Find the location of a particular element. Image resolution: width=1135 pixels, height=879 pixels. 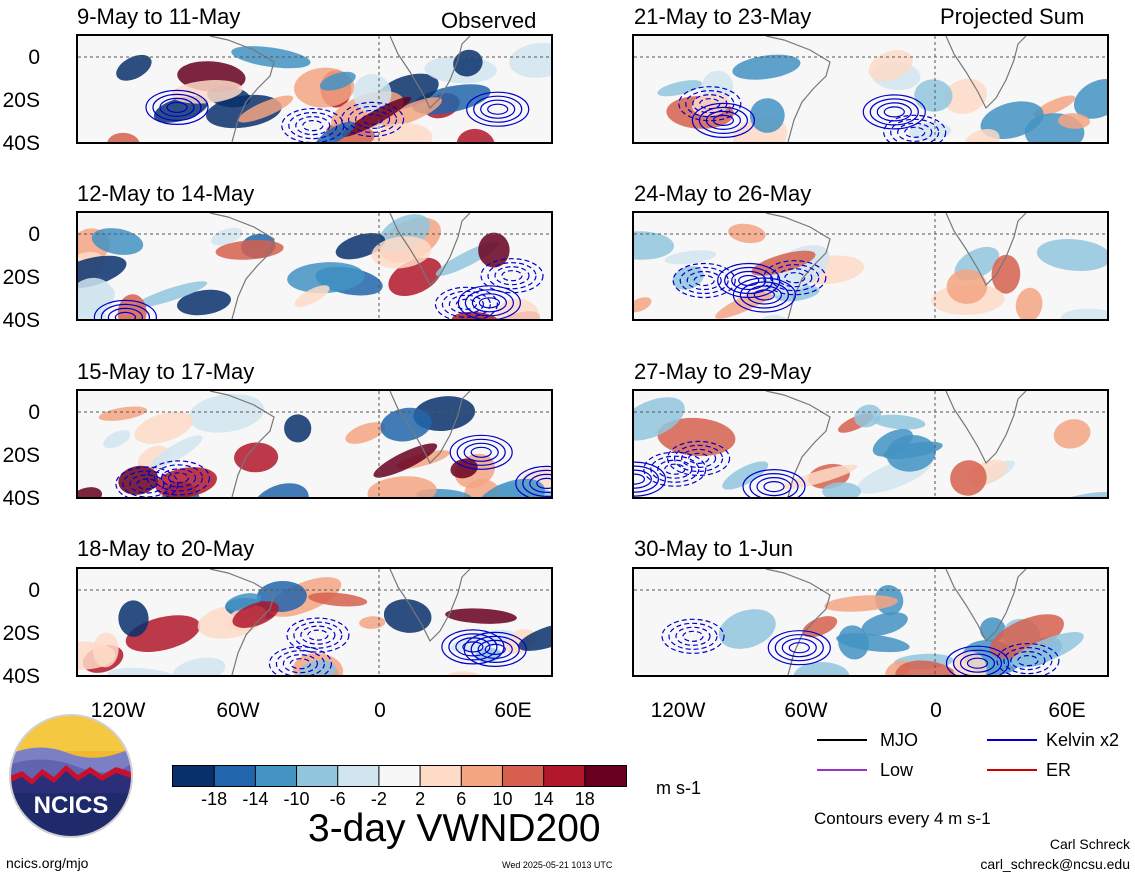

panel-title: 24-May to 26-May is located at coordinates (723, 193).